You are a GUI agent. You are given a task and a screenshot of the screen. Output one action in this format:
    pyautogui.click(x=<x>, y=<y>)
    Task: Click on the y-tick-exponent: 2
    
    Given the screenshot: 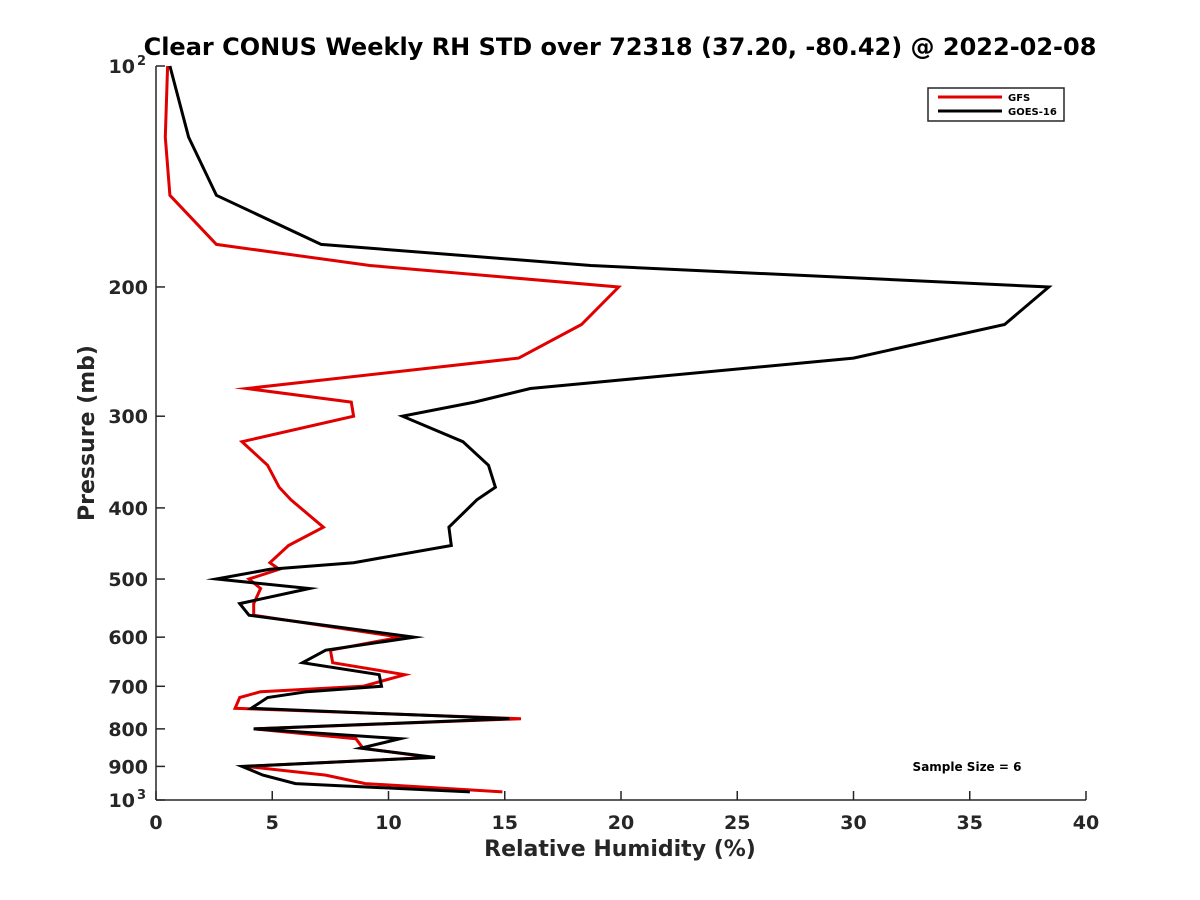 What is the action you would take?
    pyautogui.click(x=141, y=61)
    